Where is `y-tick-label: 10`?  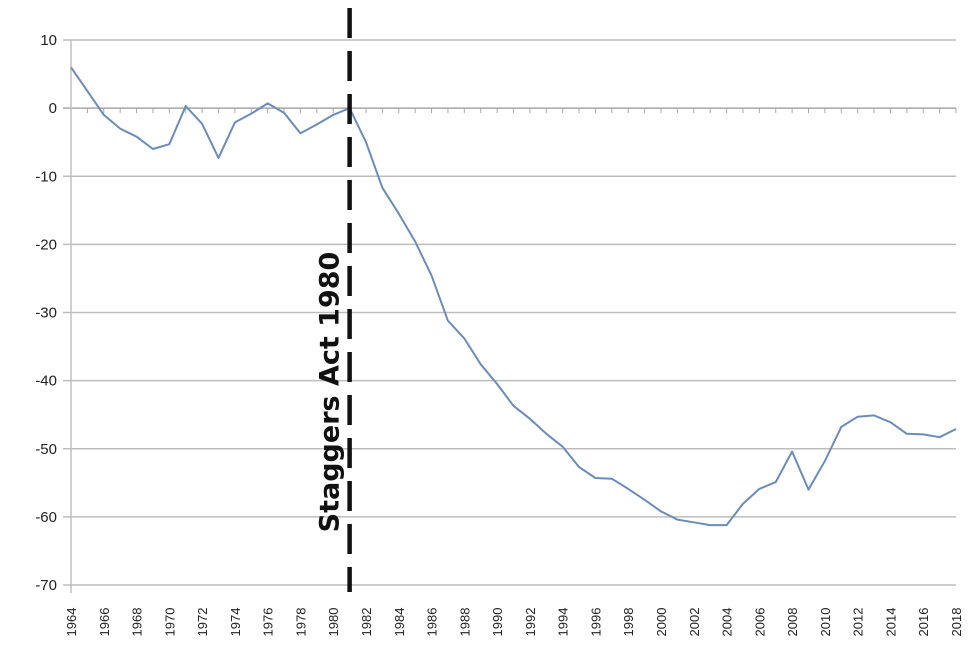 y-tick-label: 10 is located at coordinates (48, 40).